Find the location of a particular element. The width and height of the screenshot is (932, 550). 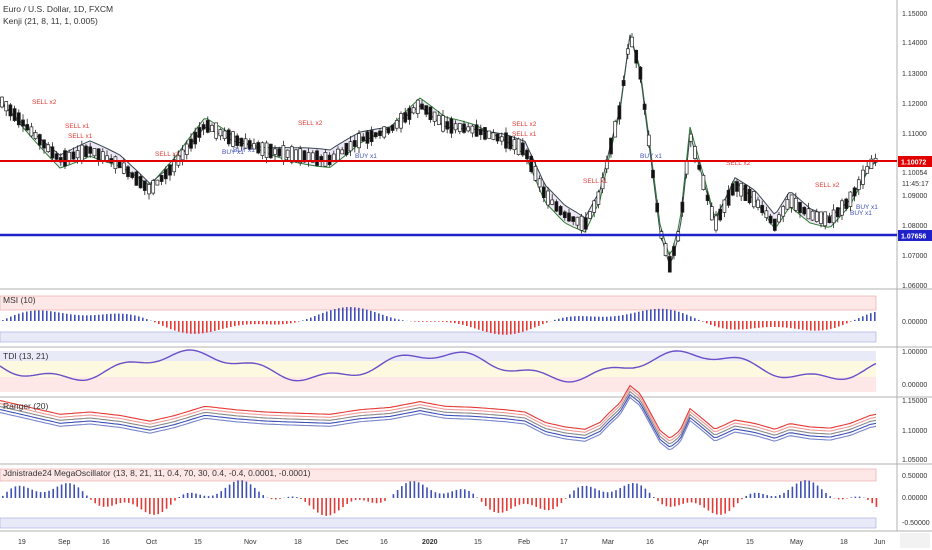

time-tick: May is located at coordinates (797, 542).